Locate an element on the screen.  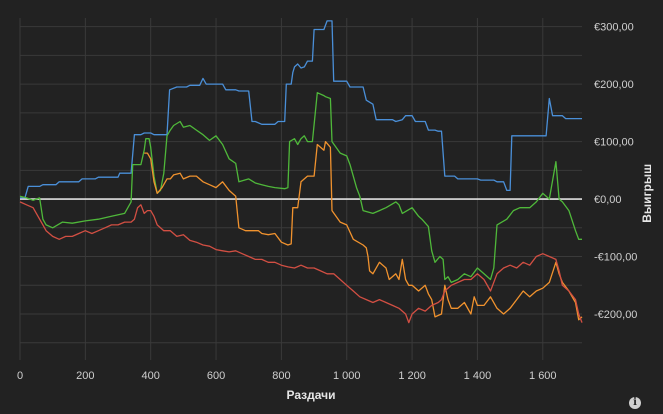
x-tick-label: 1 200 is located at coordinates (412, 376).